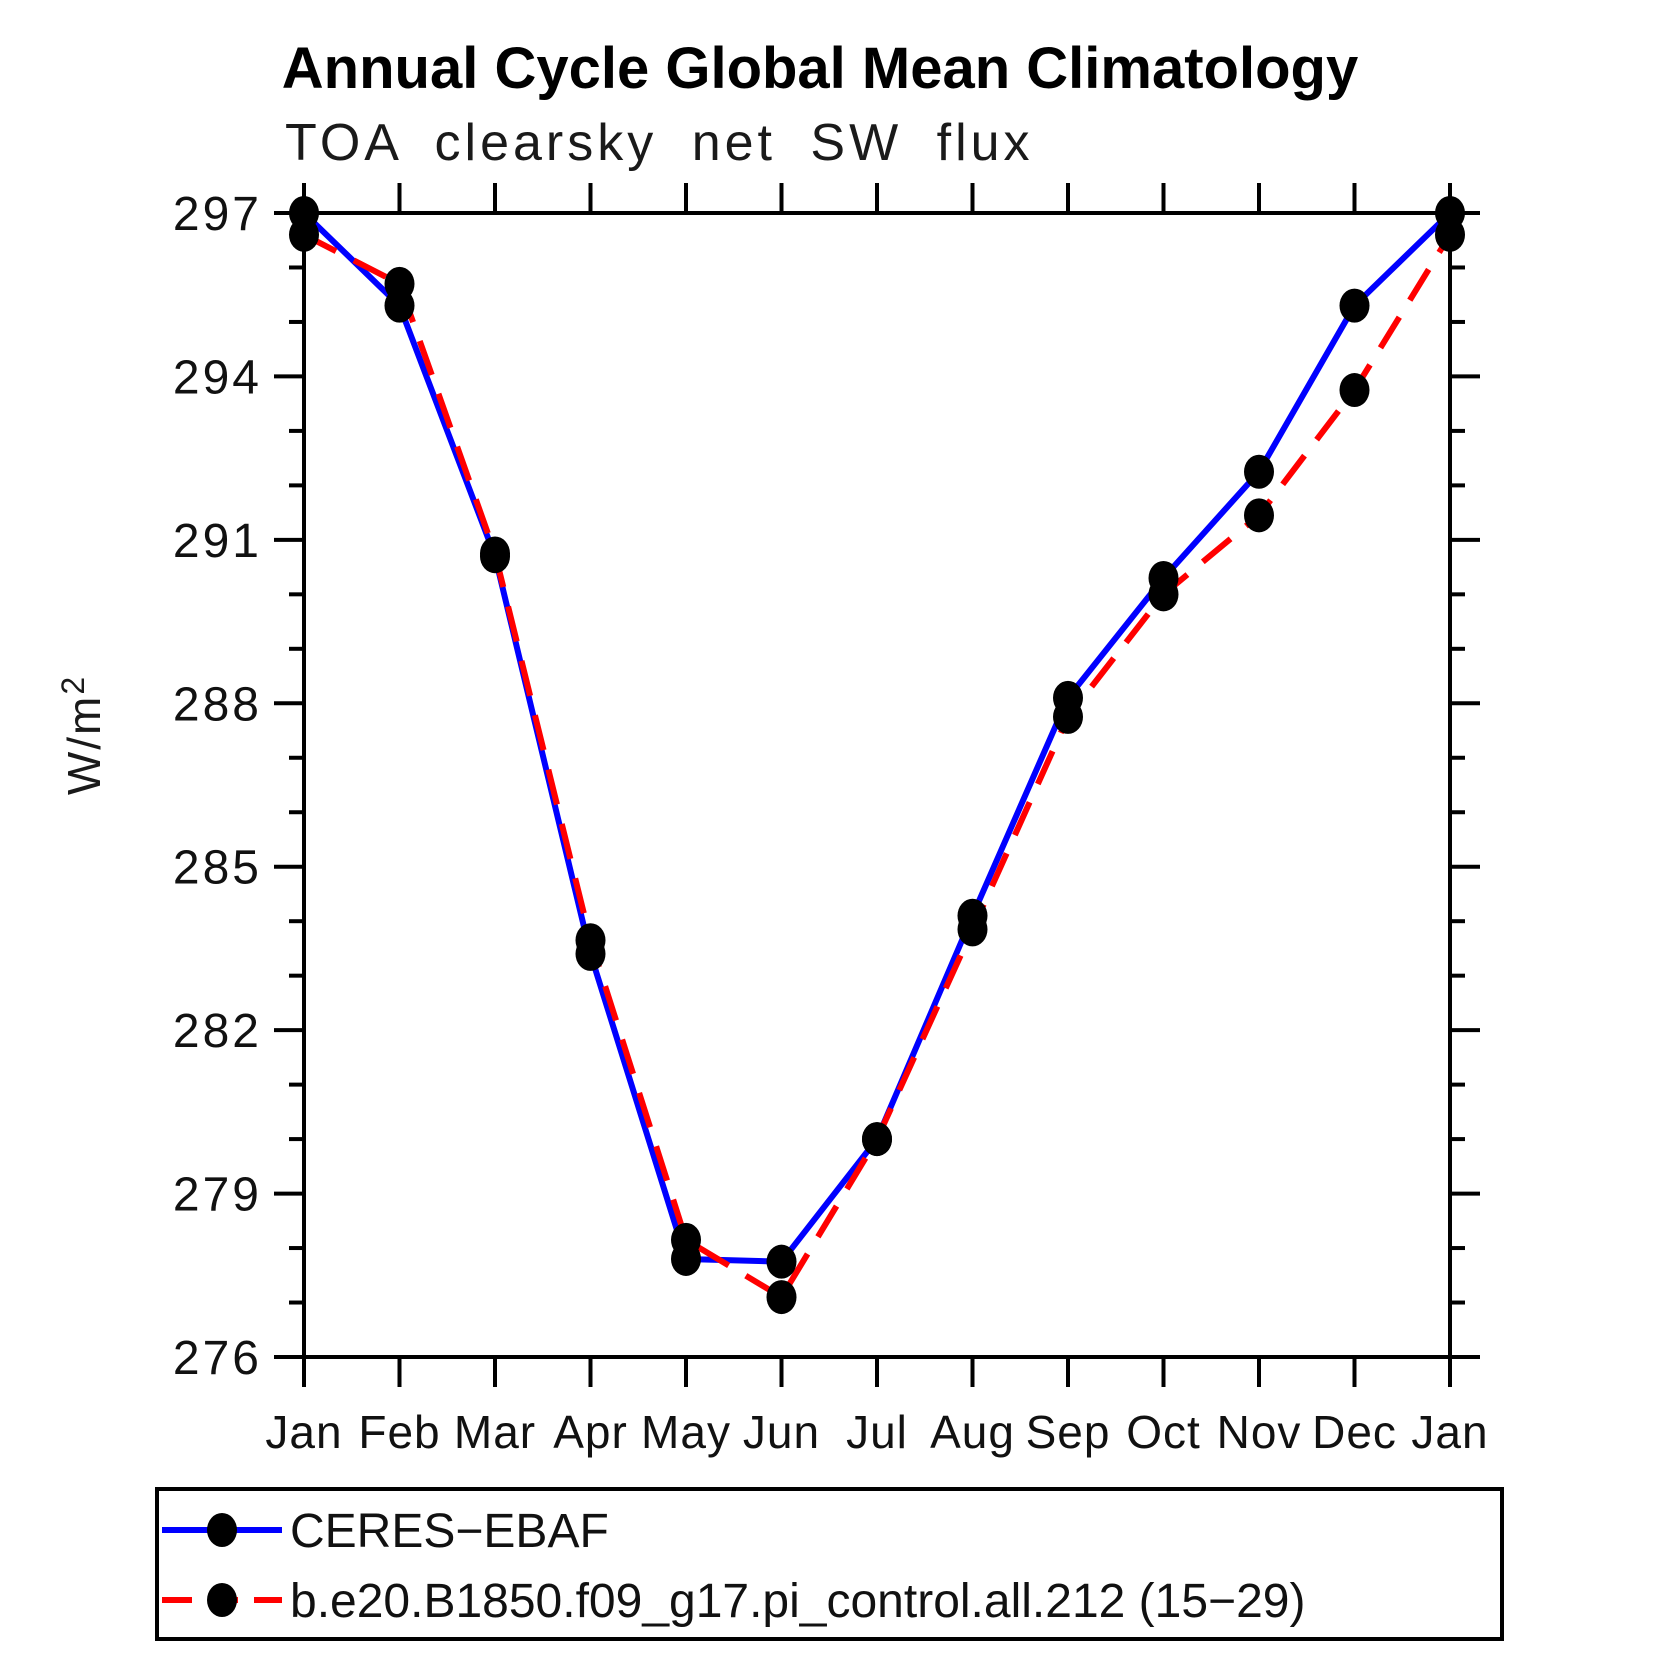  I want to click on x-tick-label: Dec, so click(1354, 1432).